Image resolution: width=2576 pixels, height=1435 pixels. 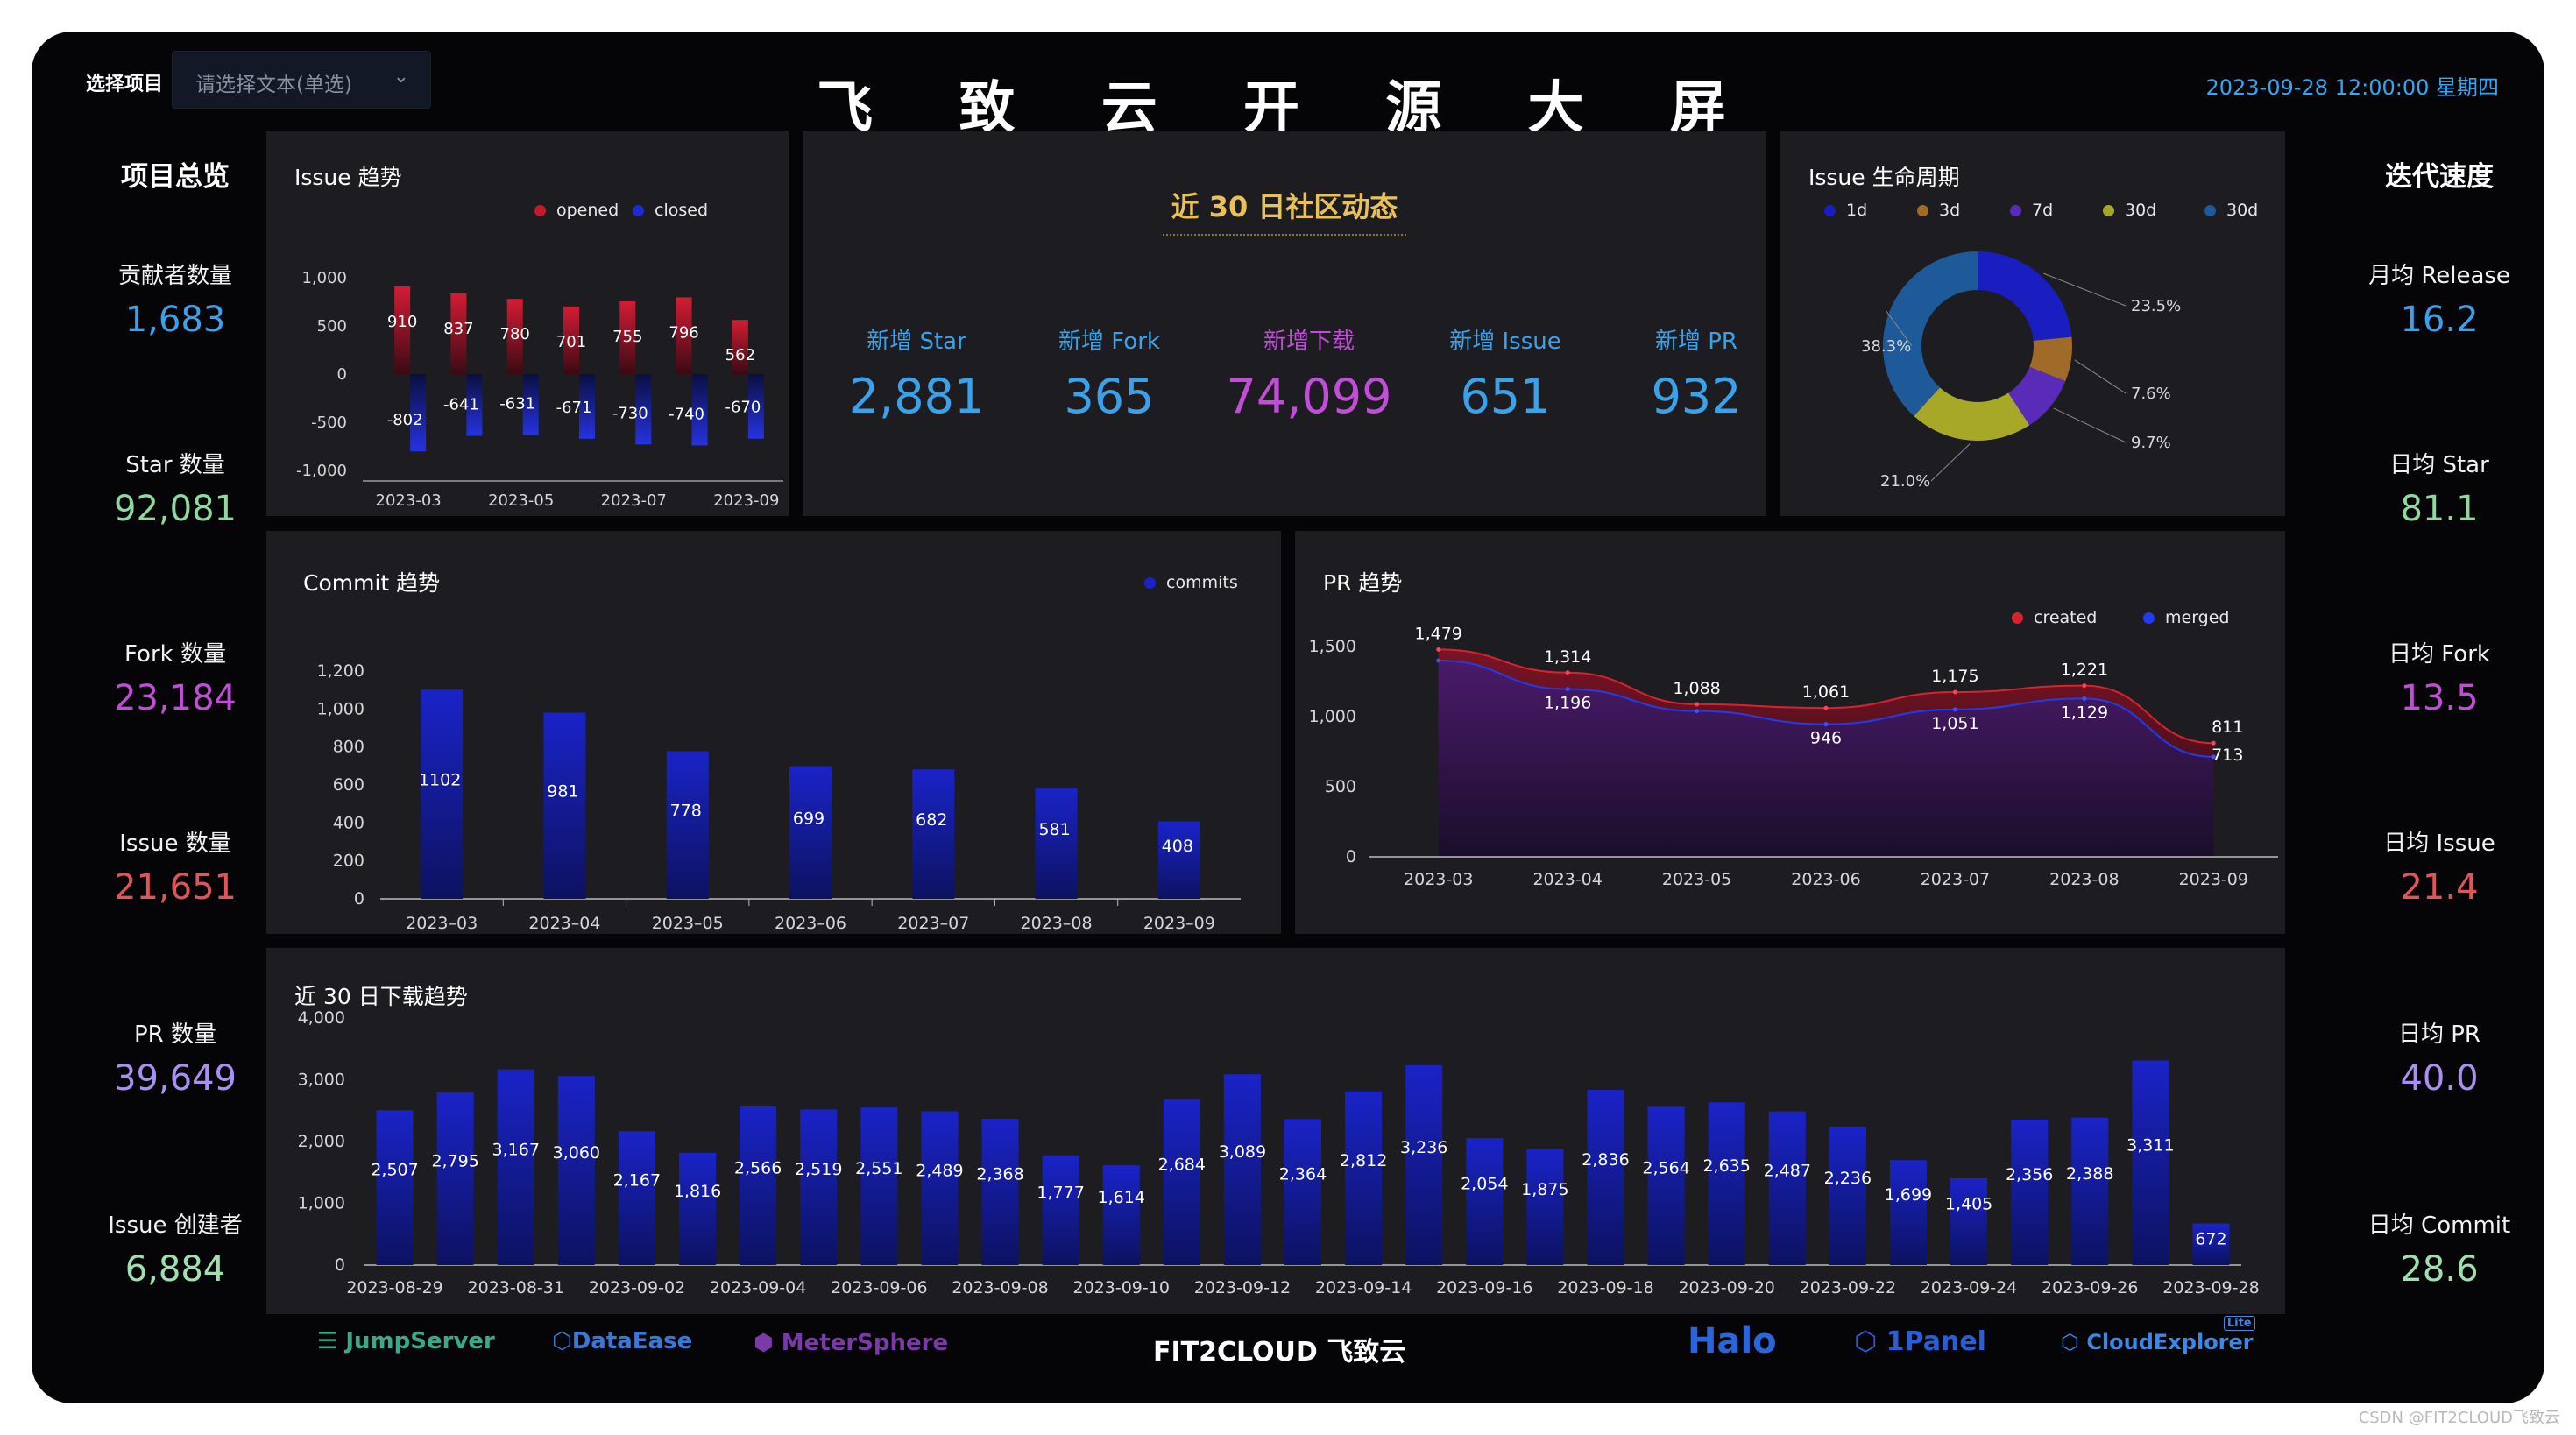 What do you see at coordinates (1866, 1341) in the screenshot?
I see `1panel-logo-icon: ⬡` at bounding box center [1866, 1341].